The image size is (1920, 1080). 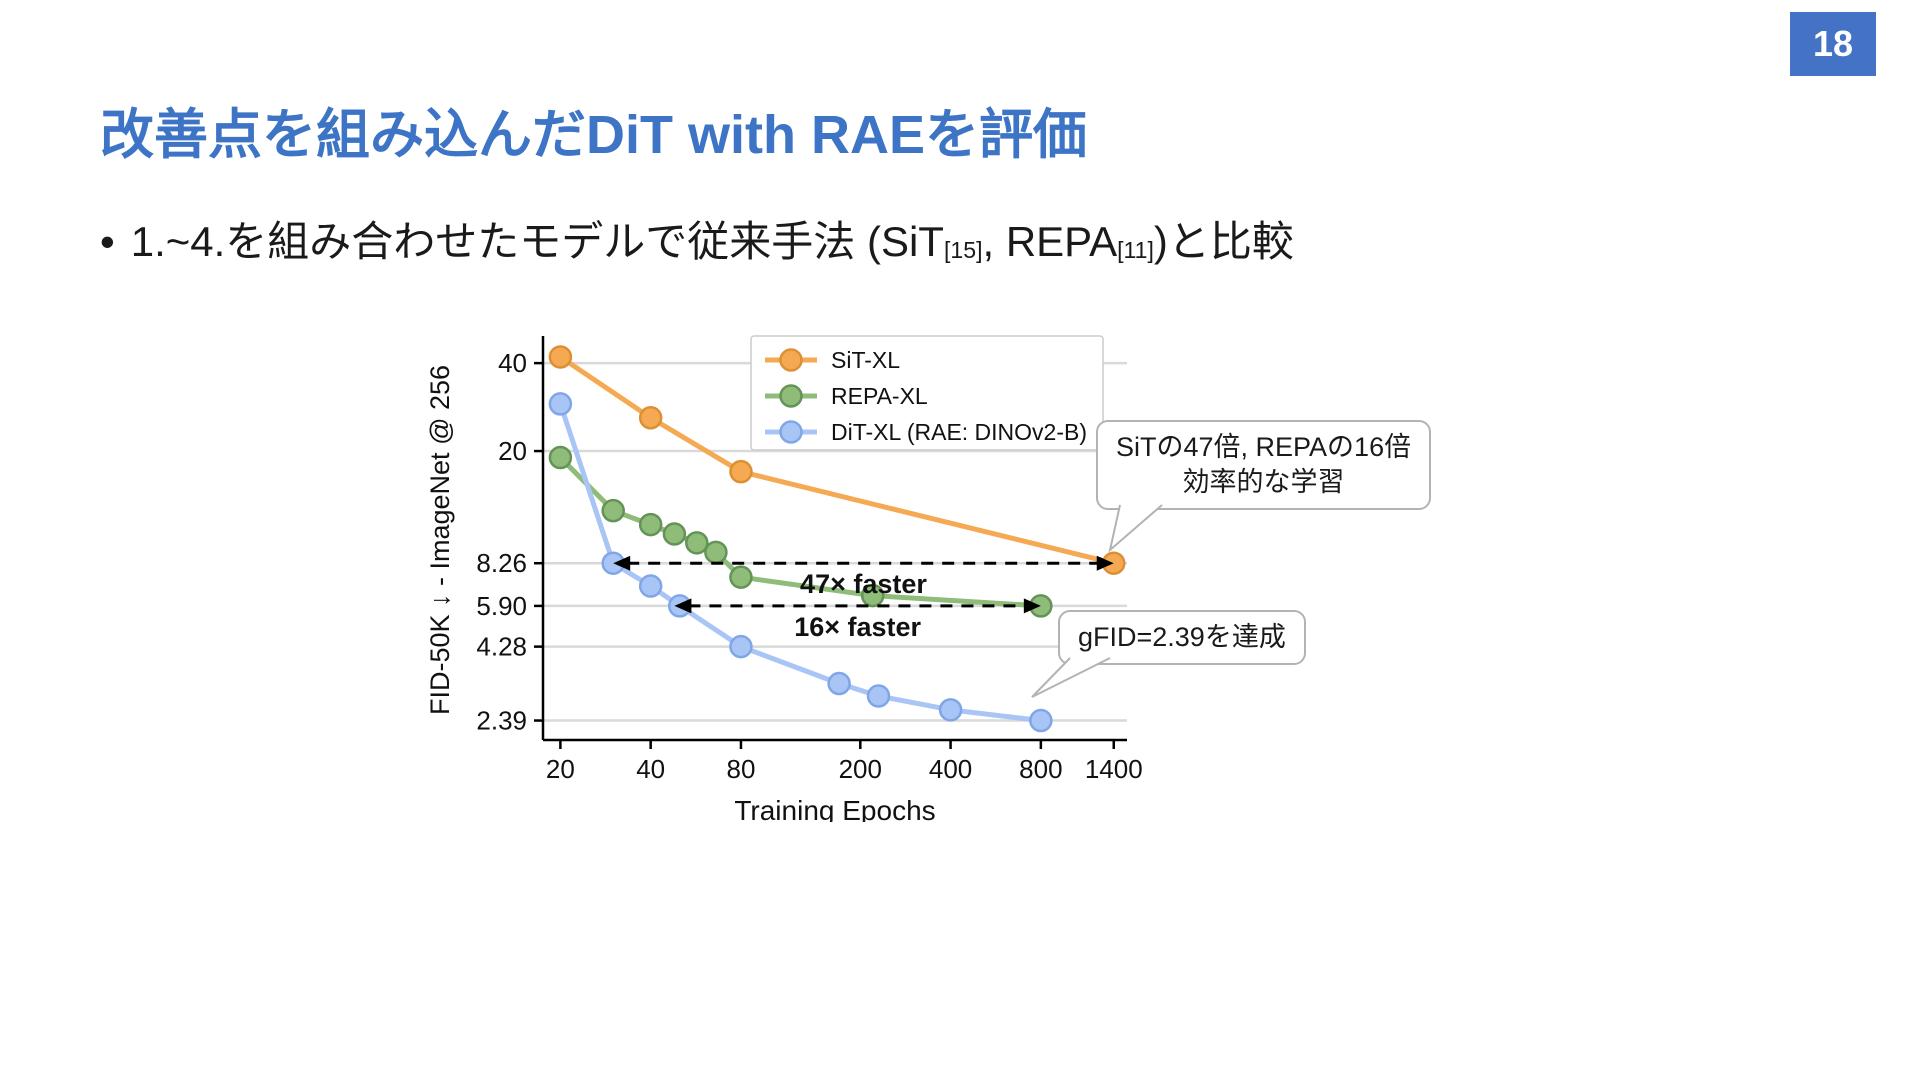 I want to click on y-tick-label: 20, so click(x=512, y=451).